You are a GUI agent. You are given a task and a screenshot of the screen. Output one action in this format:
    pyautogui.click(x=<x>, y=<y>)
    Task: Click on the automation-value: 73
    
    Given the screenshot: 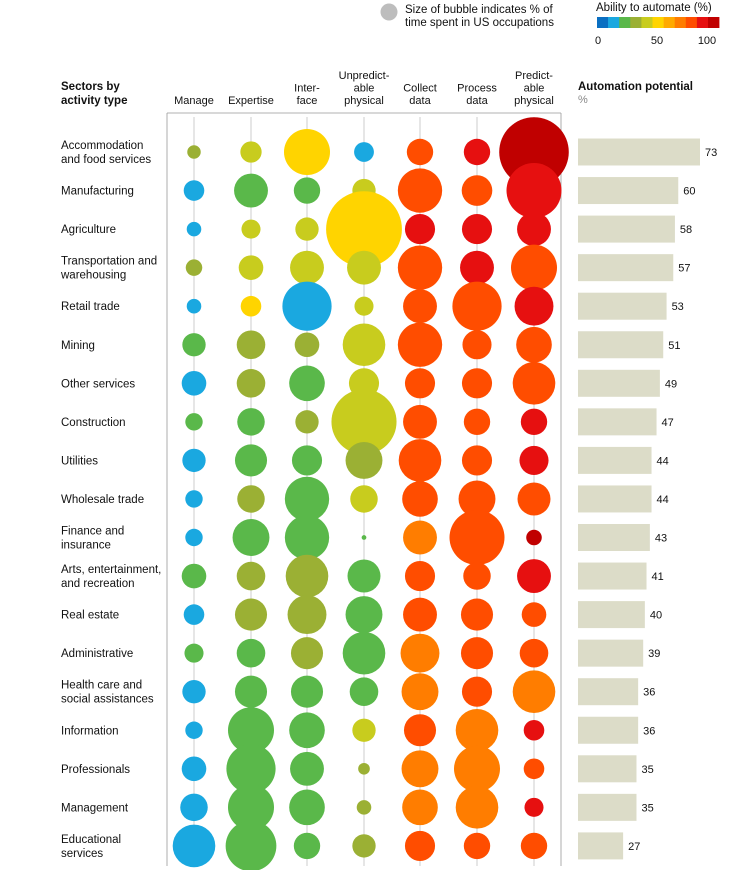 What is the action you would take?
    pyautogui.click(x=711, y=153)
    